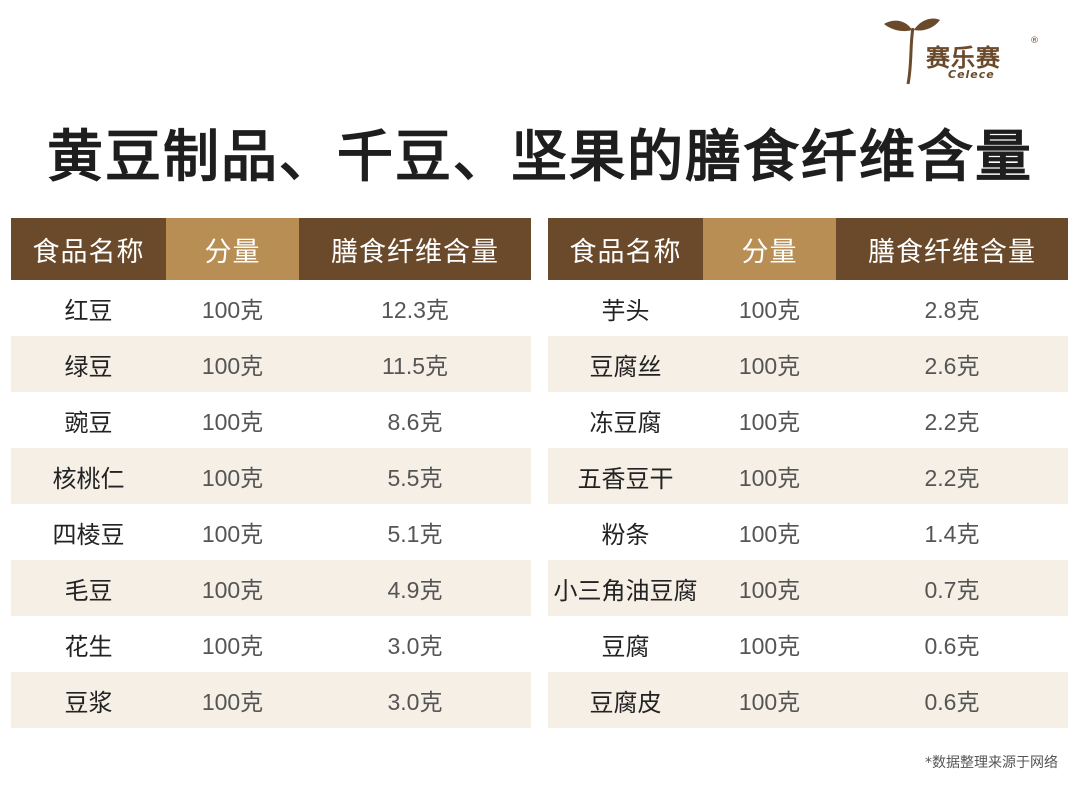 The height and width of the screenshot is (800, 1080). What do you see at coordinates (88, 700) in the screenshot?
I see `food-name-cell: 豆浆` at bounding box center [88, 700].